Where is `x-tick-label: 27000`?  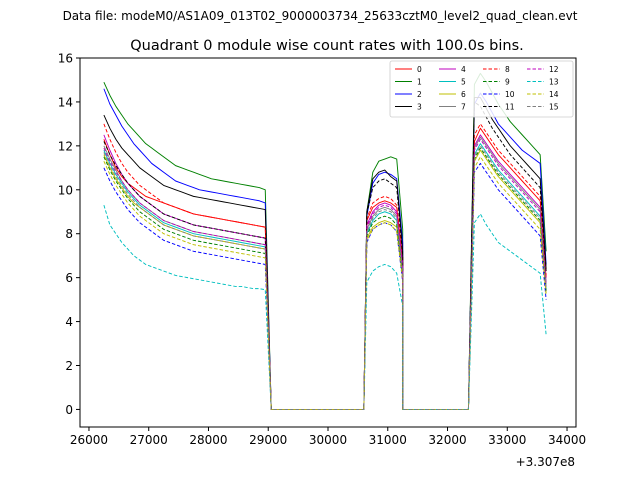 x-tick-label: 27000 is located at coordinates (149, 440).